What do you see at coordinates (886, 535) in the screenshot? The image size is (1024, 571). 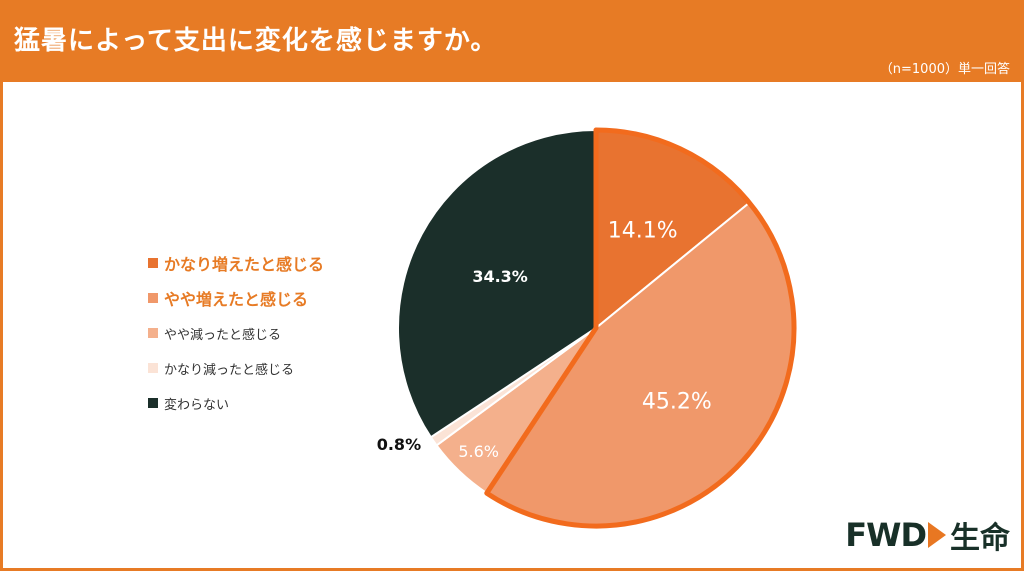 I see `logo-word: FWD` at bounding box center [886, 535].